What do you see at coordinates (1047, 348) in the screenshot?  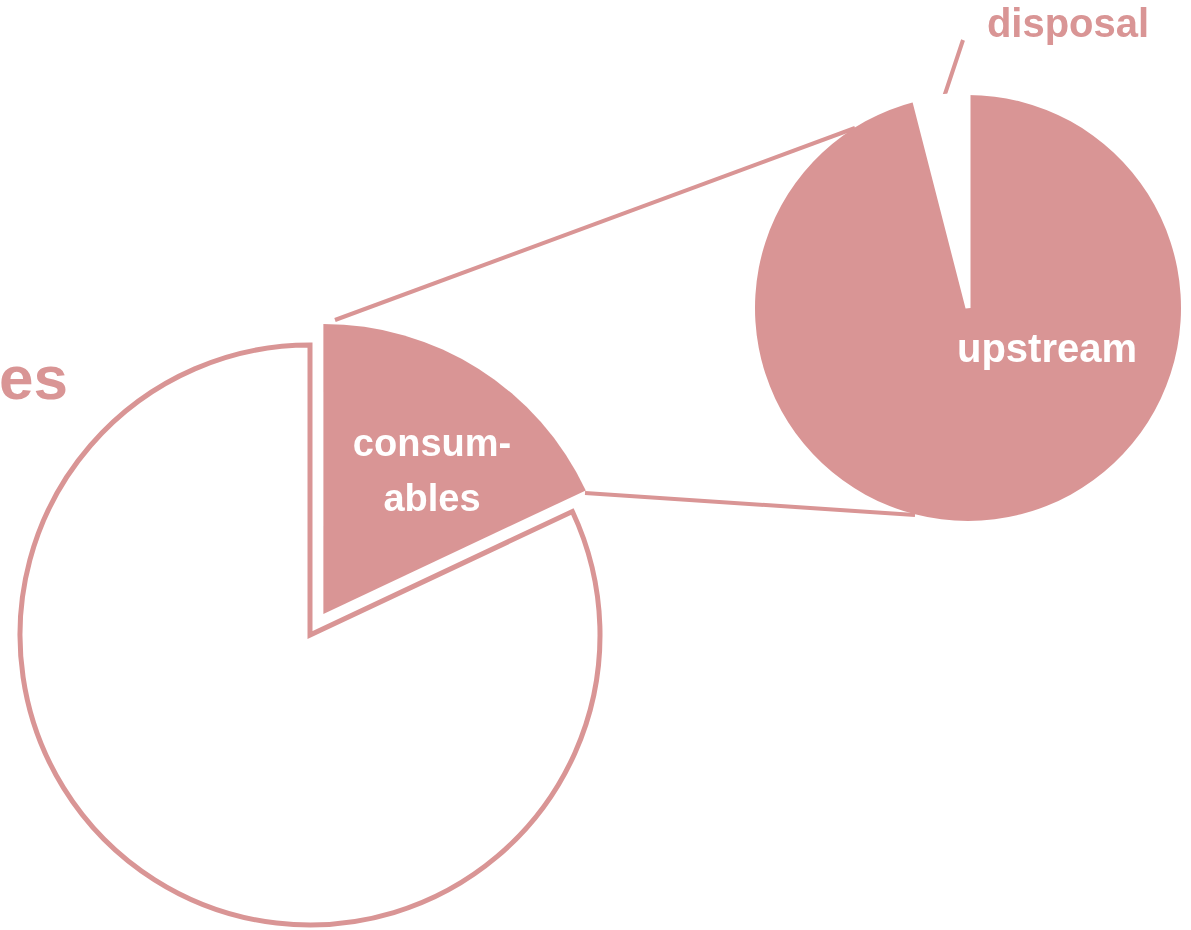 I see `slice-label: upstream` at bounding box center [1047, 348].